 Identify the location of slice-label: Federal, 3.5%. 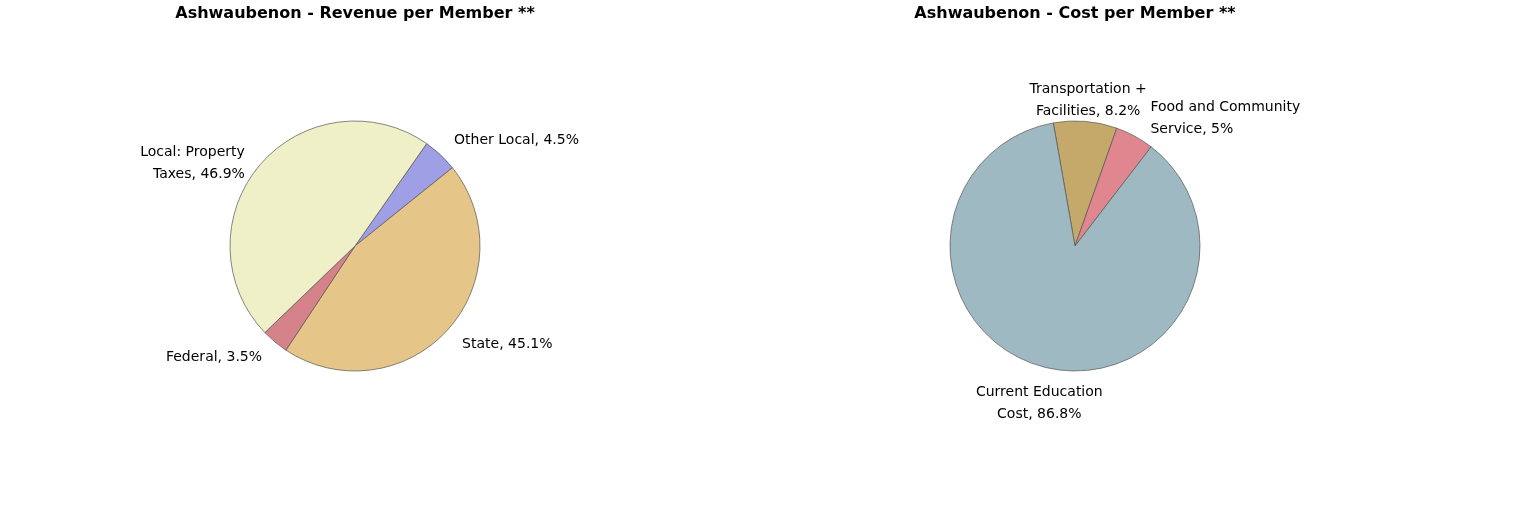
(214, 356).